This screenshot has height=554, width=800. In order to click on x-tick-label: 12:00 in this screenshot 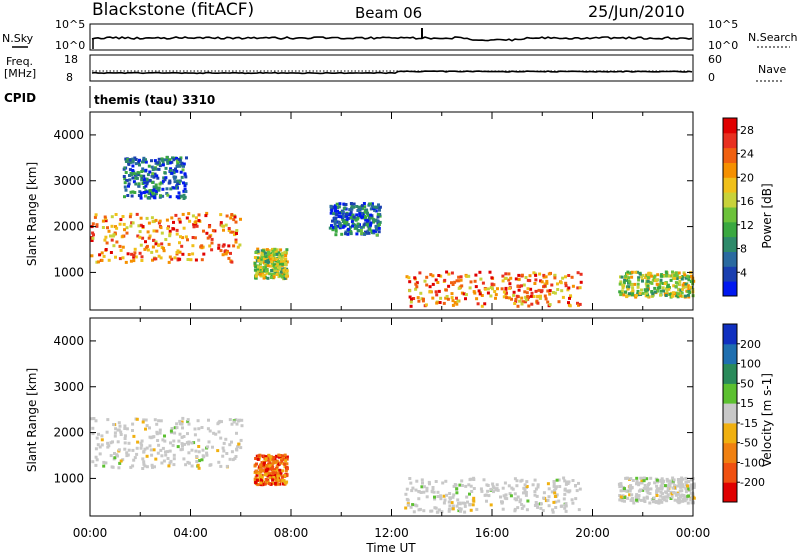, I will do `click(391, 533)`.